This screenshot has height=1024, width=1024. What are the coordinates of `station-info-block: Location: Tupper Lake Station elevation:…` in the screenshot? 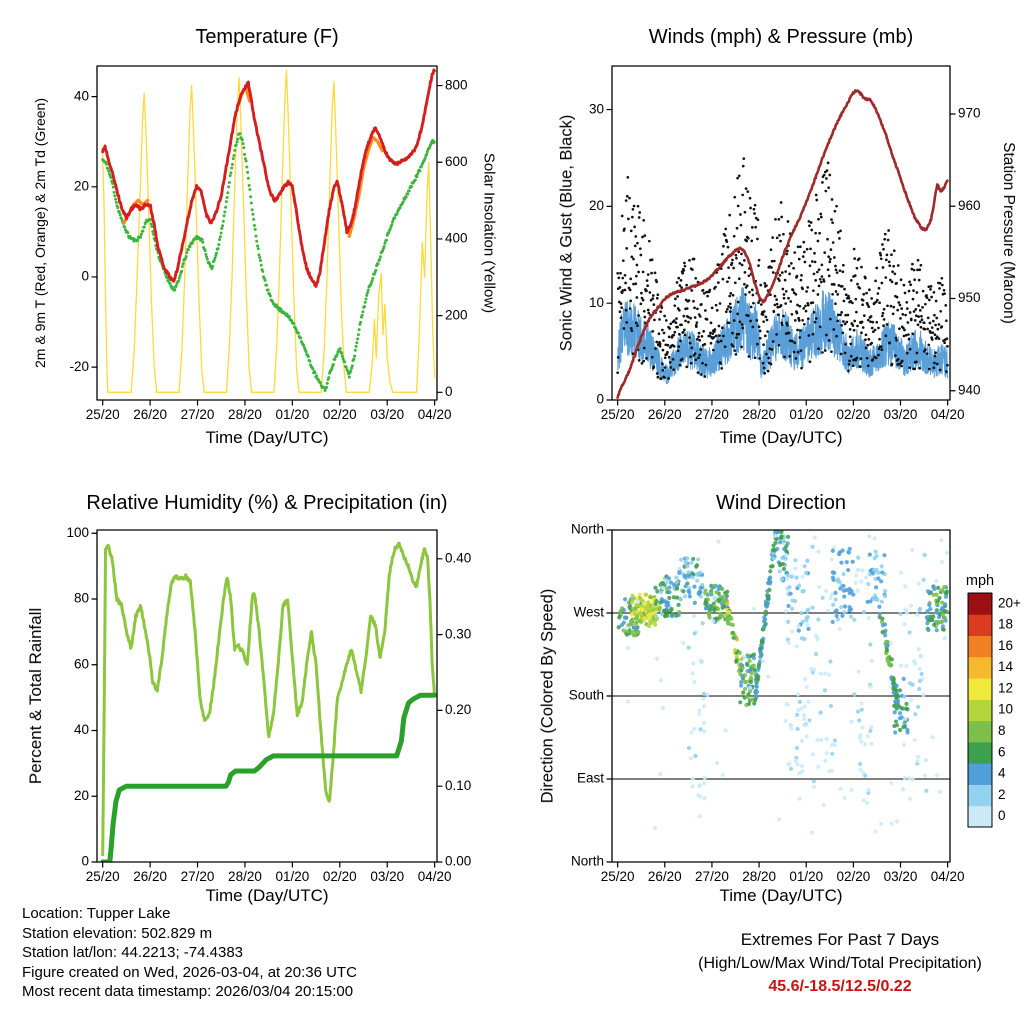 It's located at (189, 953).